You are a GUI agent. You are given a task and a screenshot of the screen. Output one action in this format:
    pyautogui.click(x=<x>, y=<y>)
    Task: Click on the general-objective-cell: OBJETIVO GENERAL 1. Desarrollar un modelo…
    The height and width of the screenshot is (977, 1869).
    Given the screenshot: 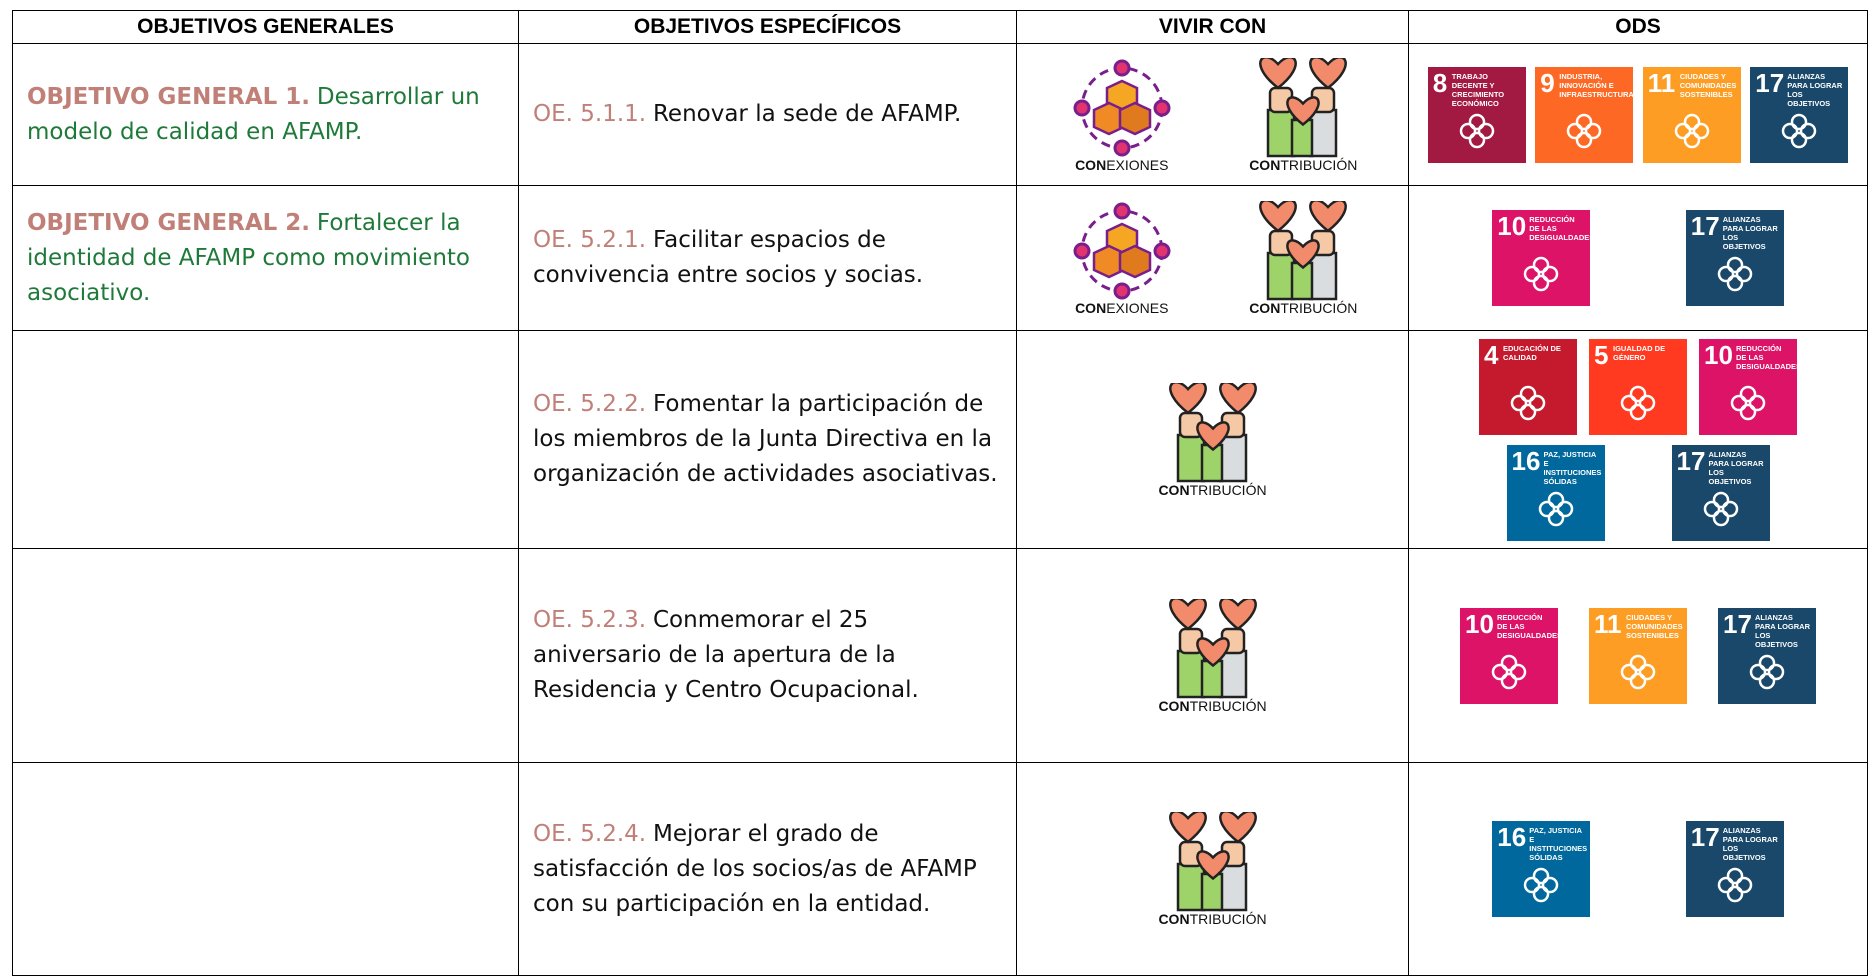 What is the action you would take?
    pyautogui.click(x=265, y=114)
    